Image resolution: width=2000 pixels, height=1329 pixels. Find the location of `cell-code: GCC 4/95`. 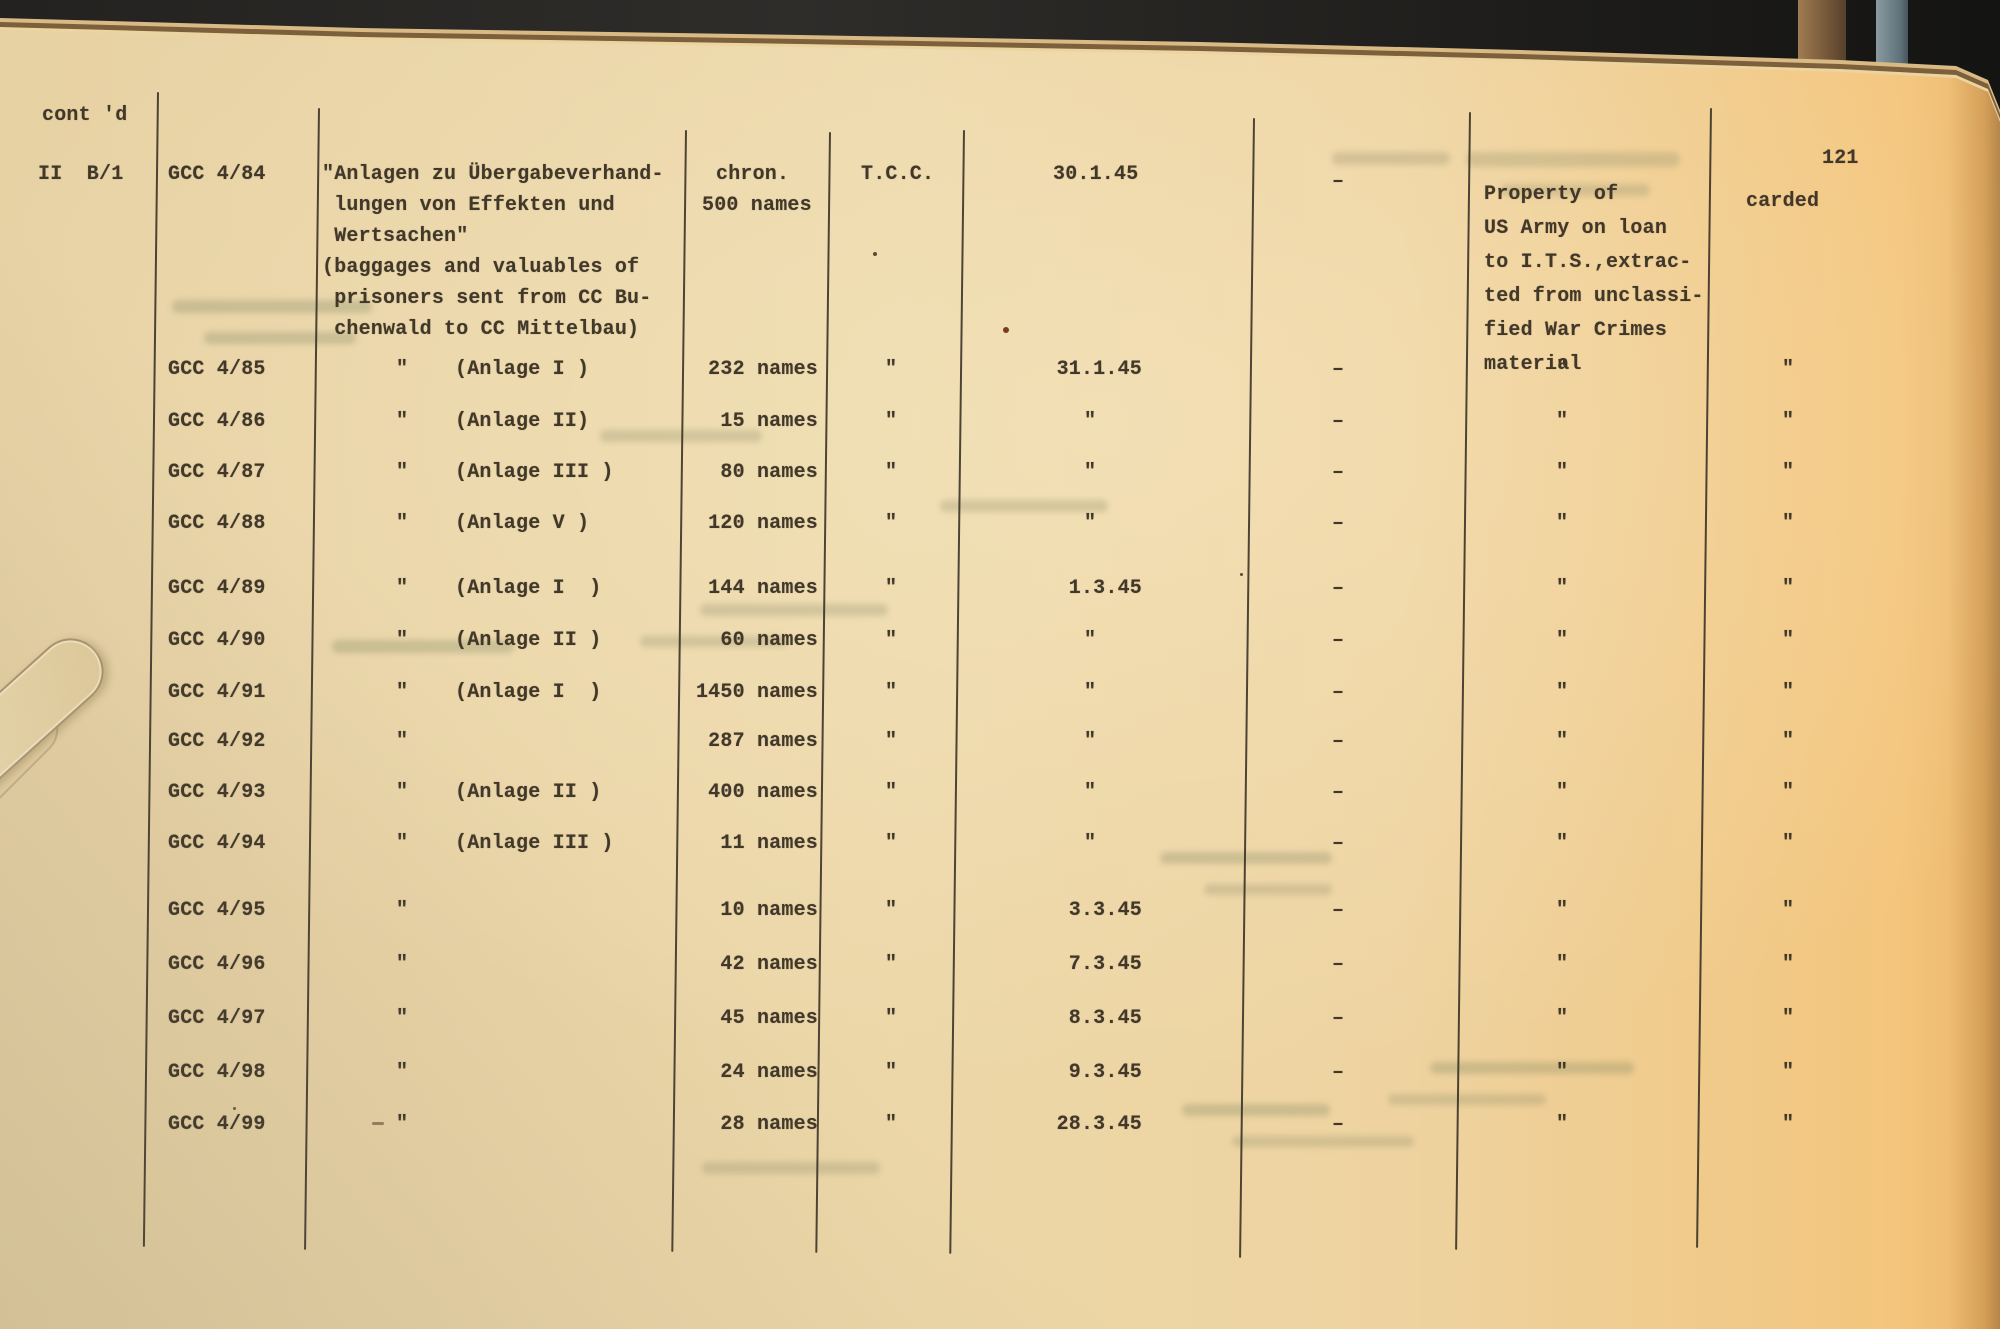

cell-code: GCC 4/95 is located at coordinates (217, 910).